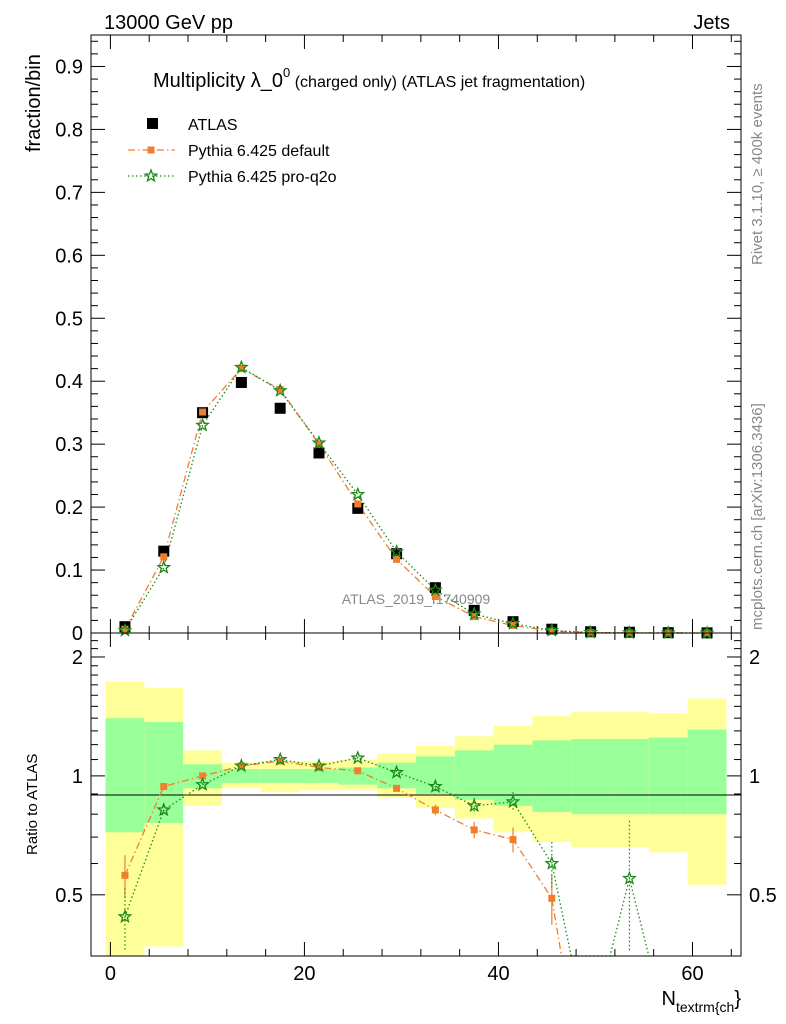 The image size is (786, 1024). What do you see at coordinates (69, 130) in the screenshot?
I see `y-tick-label: 0.8` at bounding box center [69, 130].